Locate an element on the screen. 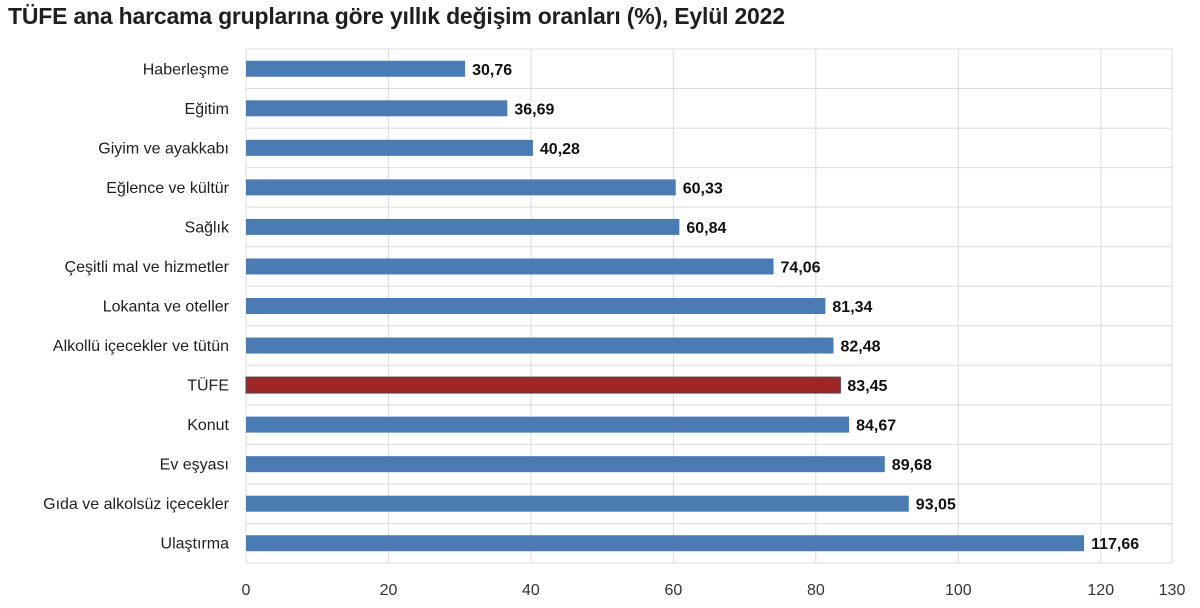 The height and width of the screenshot is (608, 1200). x-tick-label: 120 is located at coordinates (1100, 590).